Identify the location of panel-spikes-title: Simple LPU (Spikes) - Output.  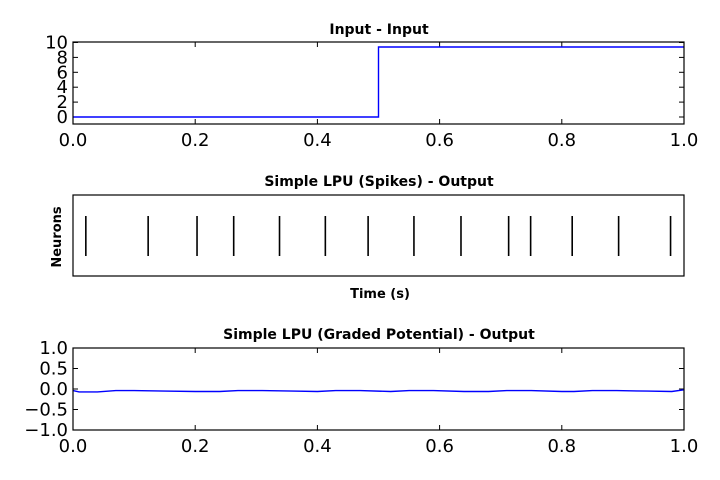
(379, 182).